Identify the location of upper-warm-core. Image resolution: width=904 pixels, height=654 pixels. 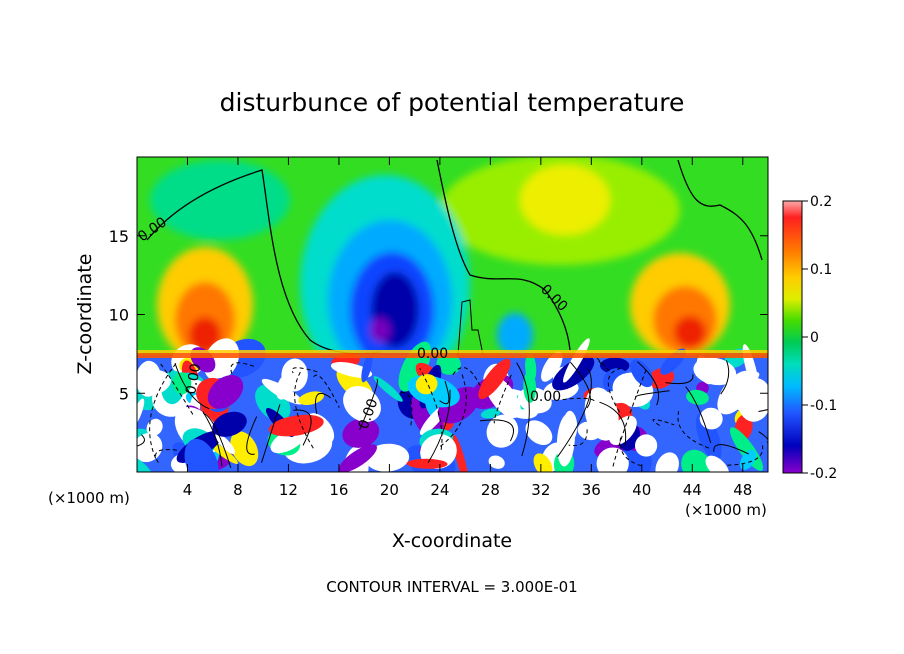
(565, 200).